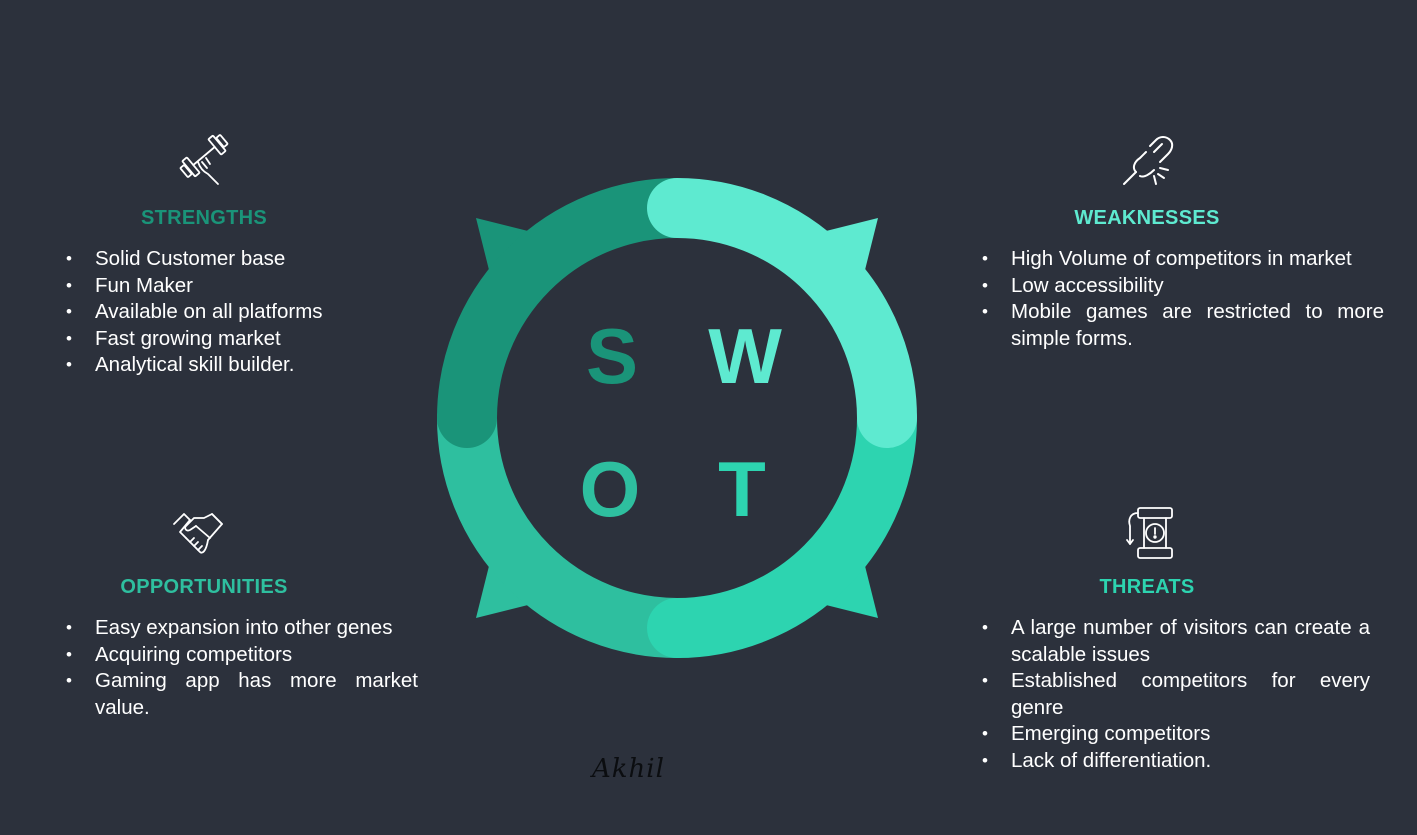 The width and height of the screenshot is (1417, 835). What do you see at coordinates (242, 628) in the screenshot?
I see `list-item: Easy expansion into other genes` at bounding box center [242, 628].